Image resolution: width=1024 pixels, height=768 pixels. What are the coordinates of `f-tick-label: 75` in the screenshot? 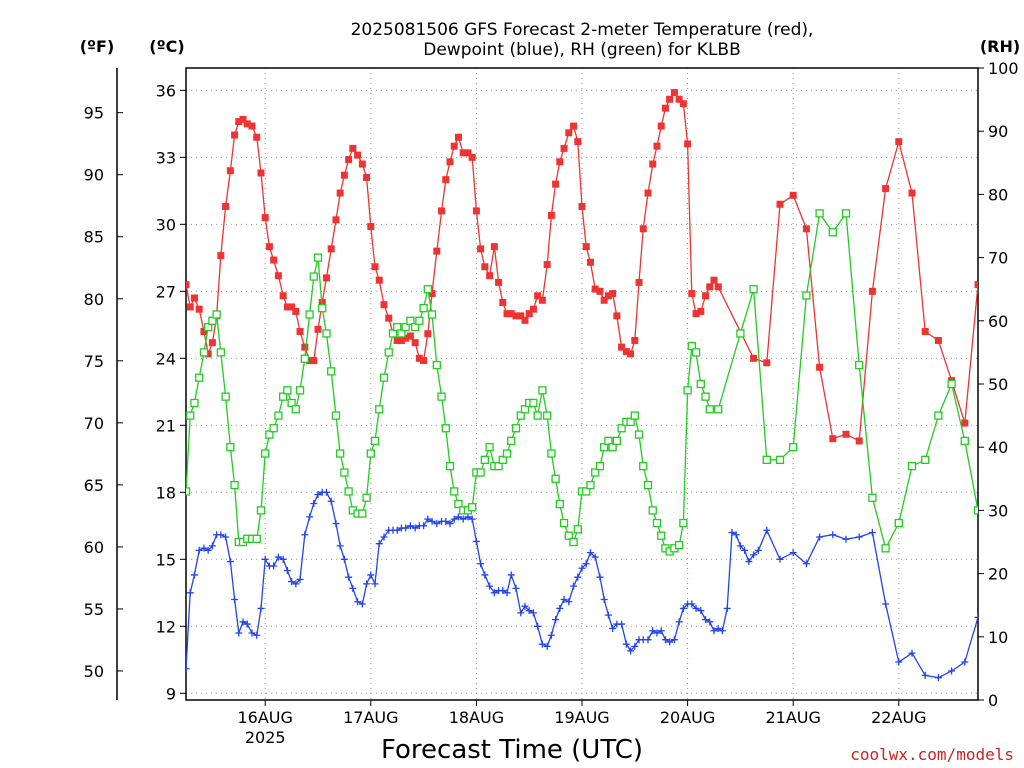 It's located at (94, 361).